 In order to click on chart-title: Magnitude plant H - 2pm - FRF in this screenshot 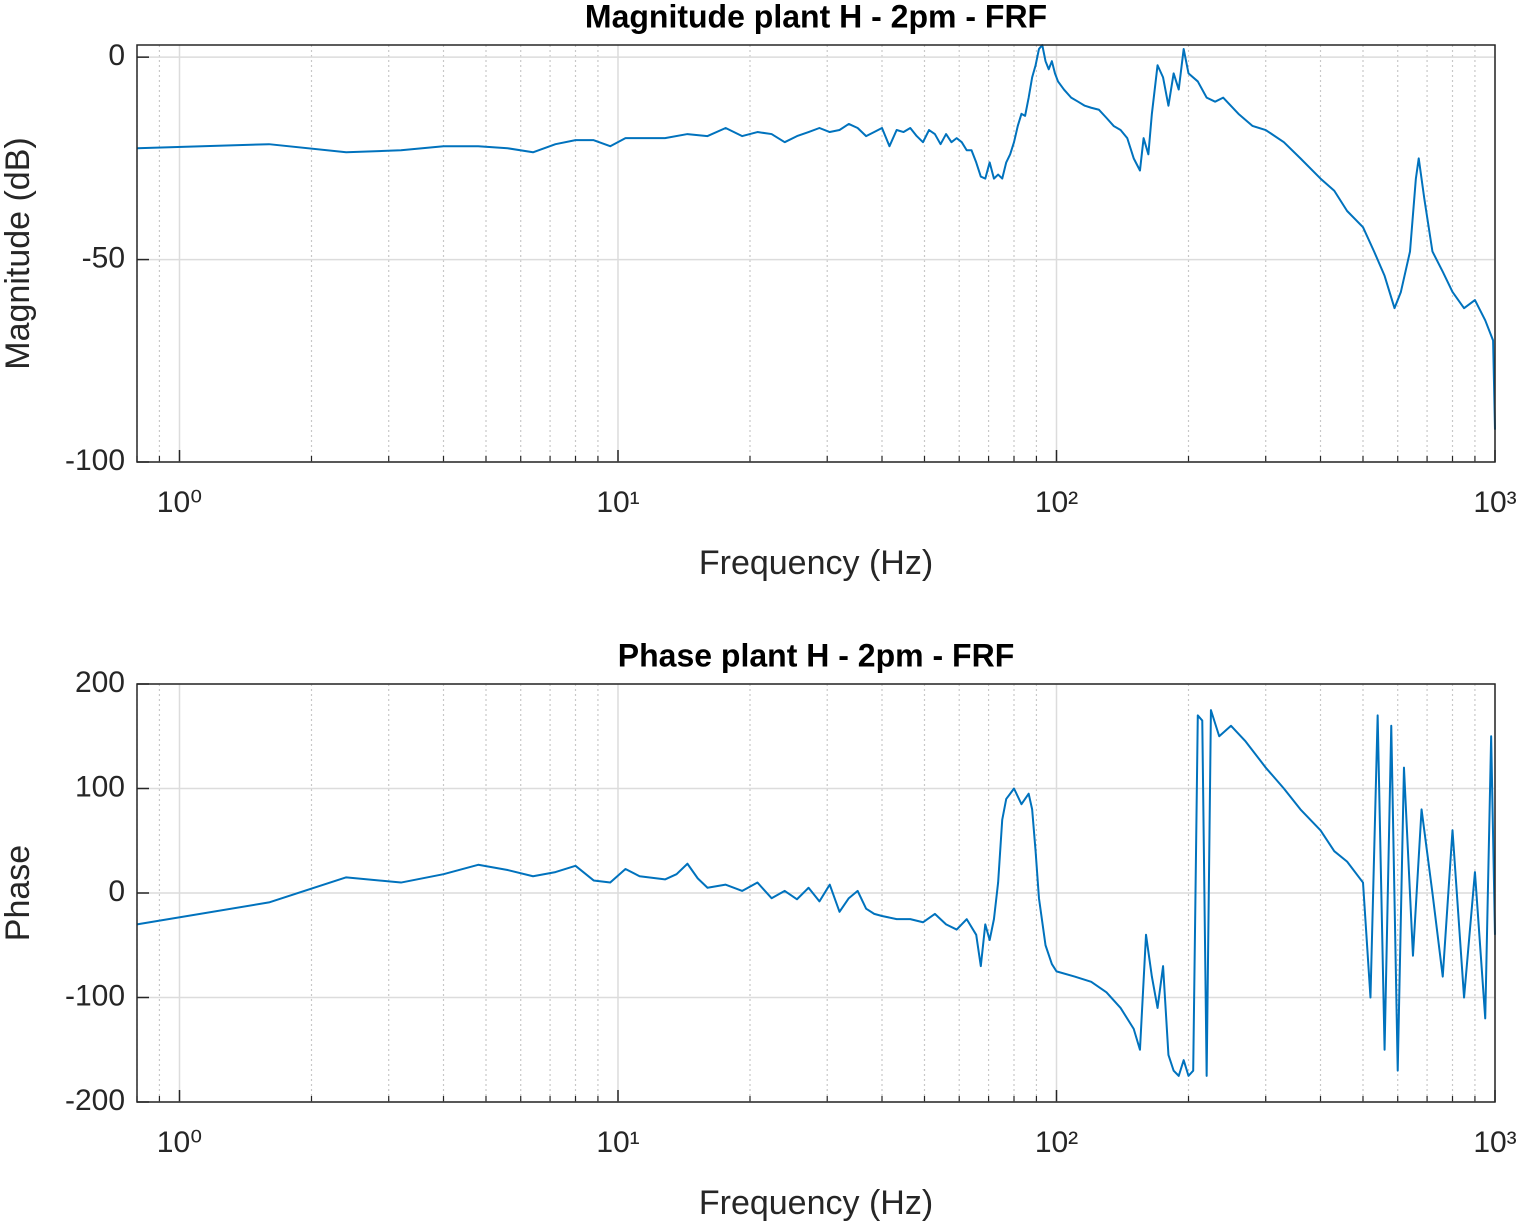, I will do `click(816, 17)`.